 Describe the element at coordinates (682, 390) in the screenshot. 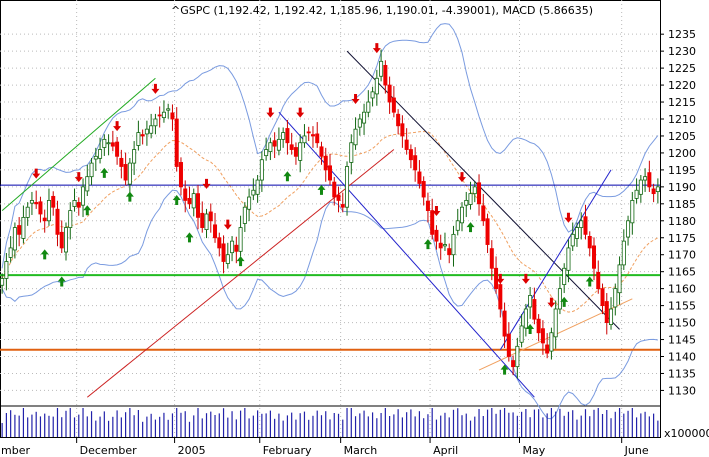

I see `y-tick-label: 1130` at that location.